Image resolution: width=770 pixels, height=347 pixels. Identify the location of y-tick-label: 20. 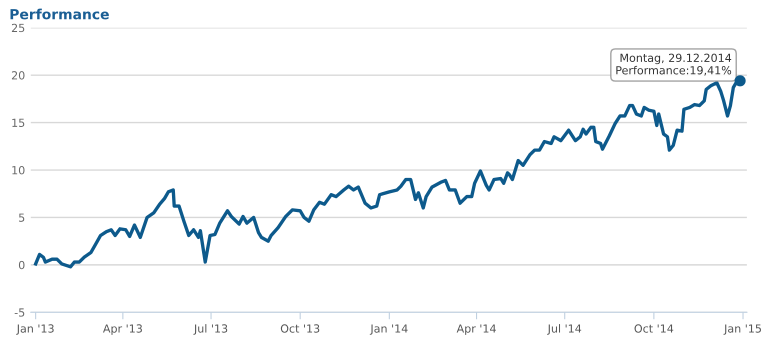
(18, 75).